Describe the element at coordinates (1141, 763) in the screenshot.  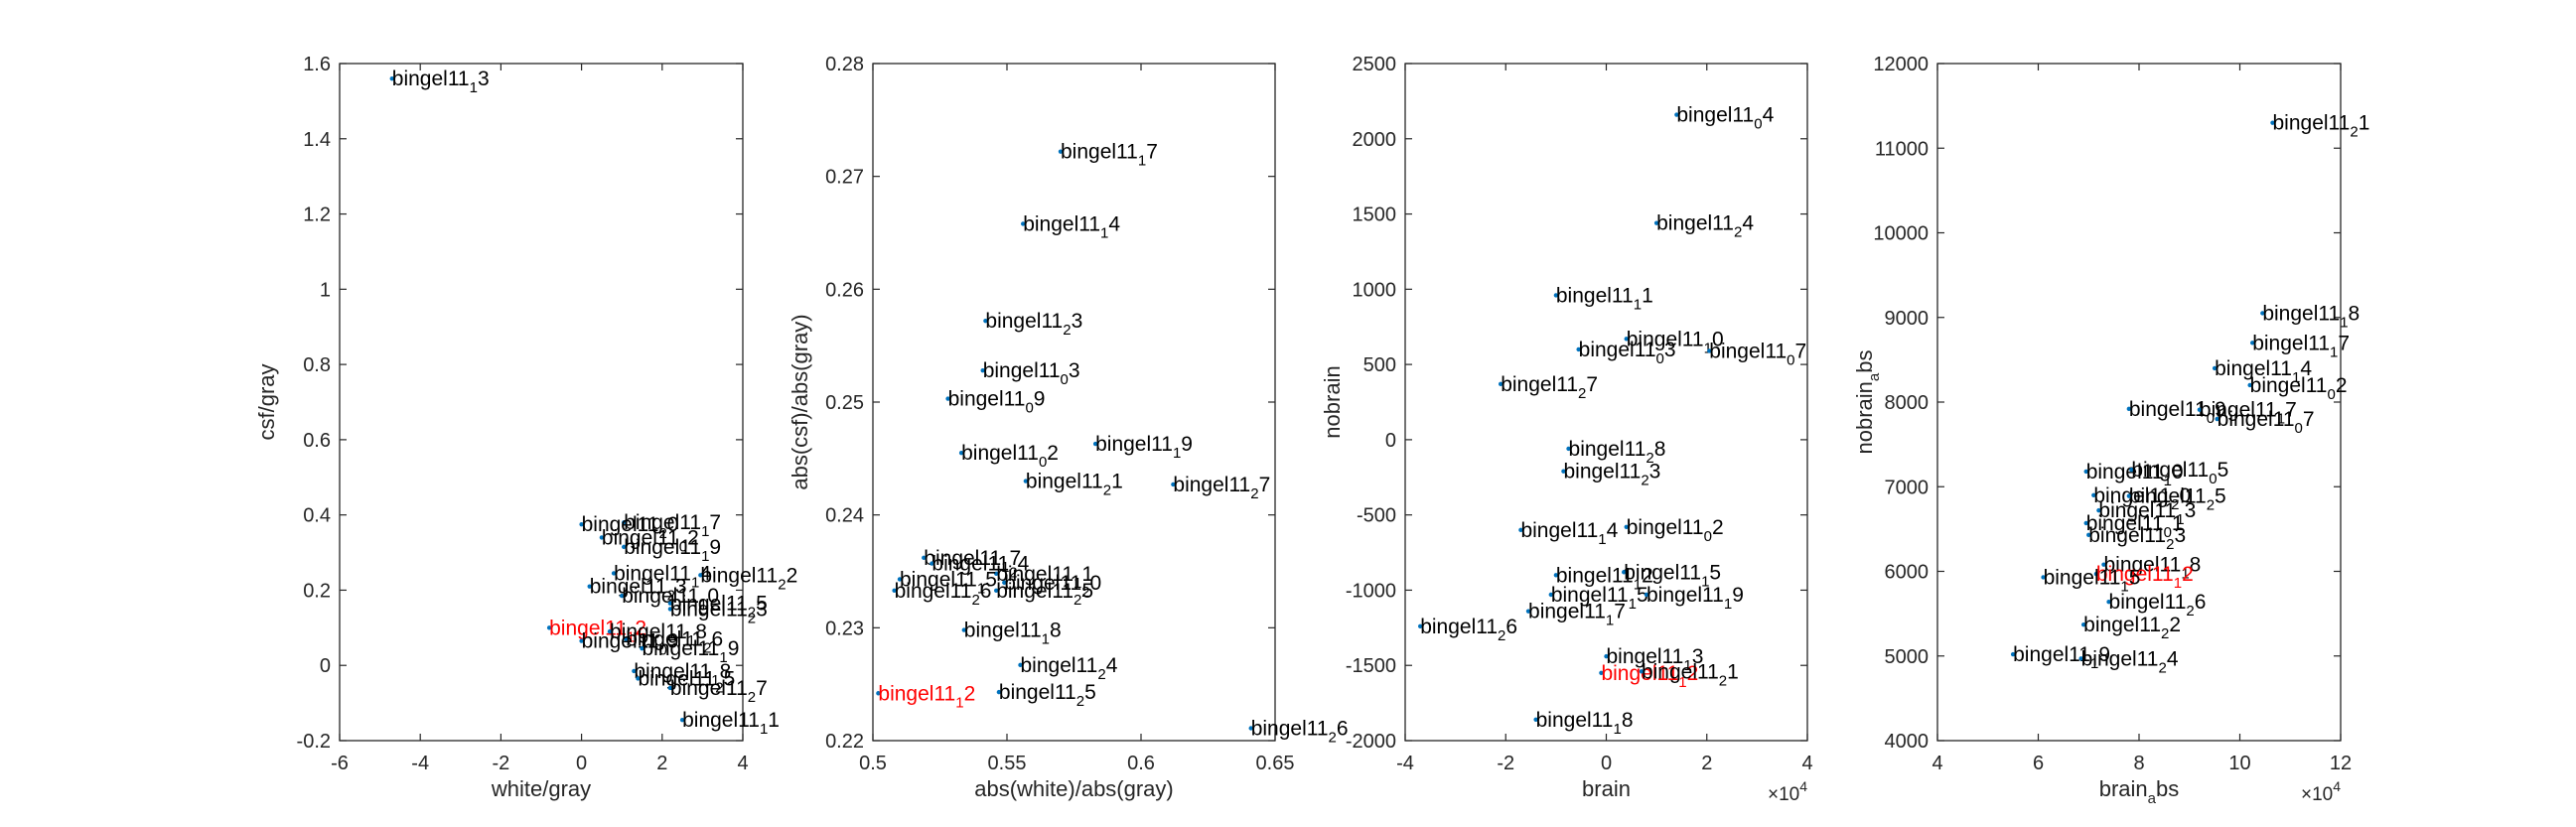
I see `x-tick-label: 0.6` at that location.